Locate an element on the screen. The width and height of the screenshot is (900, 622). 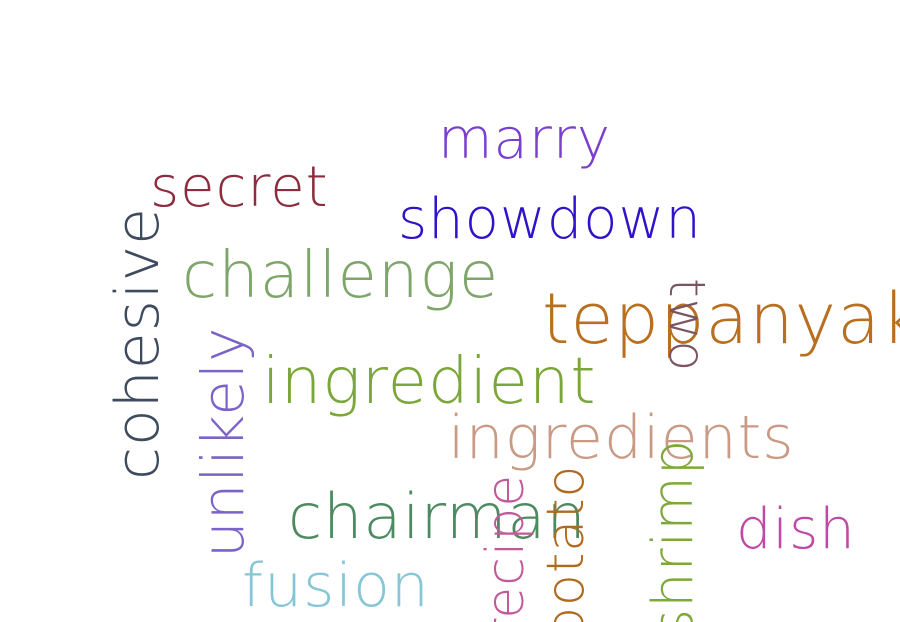
word-cohesive: cohesive is located at coordinates (138, 343).